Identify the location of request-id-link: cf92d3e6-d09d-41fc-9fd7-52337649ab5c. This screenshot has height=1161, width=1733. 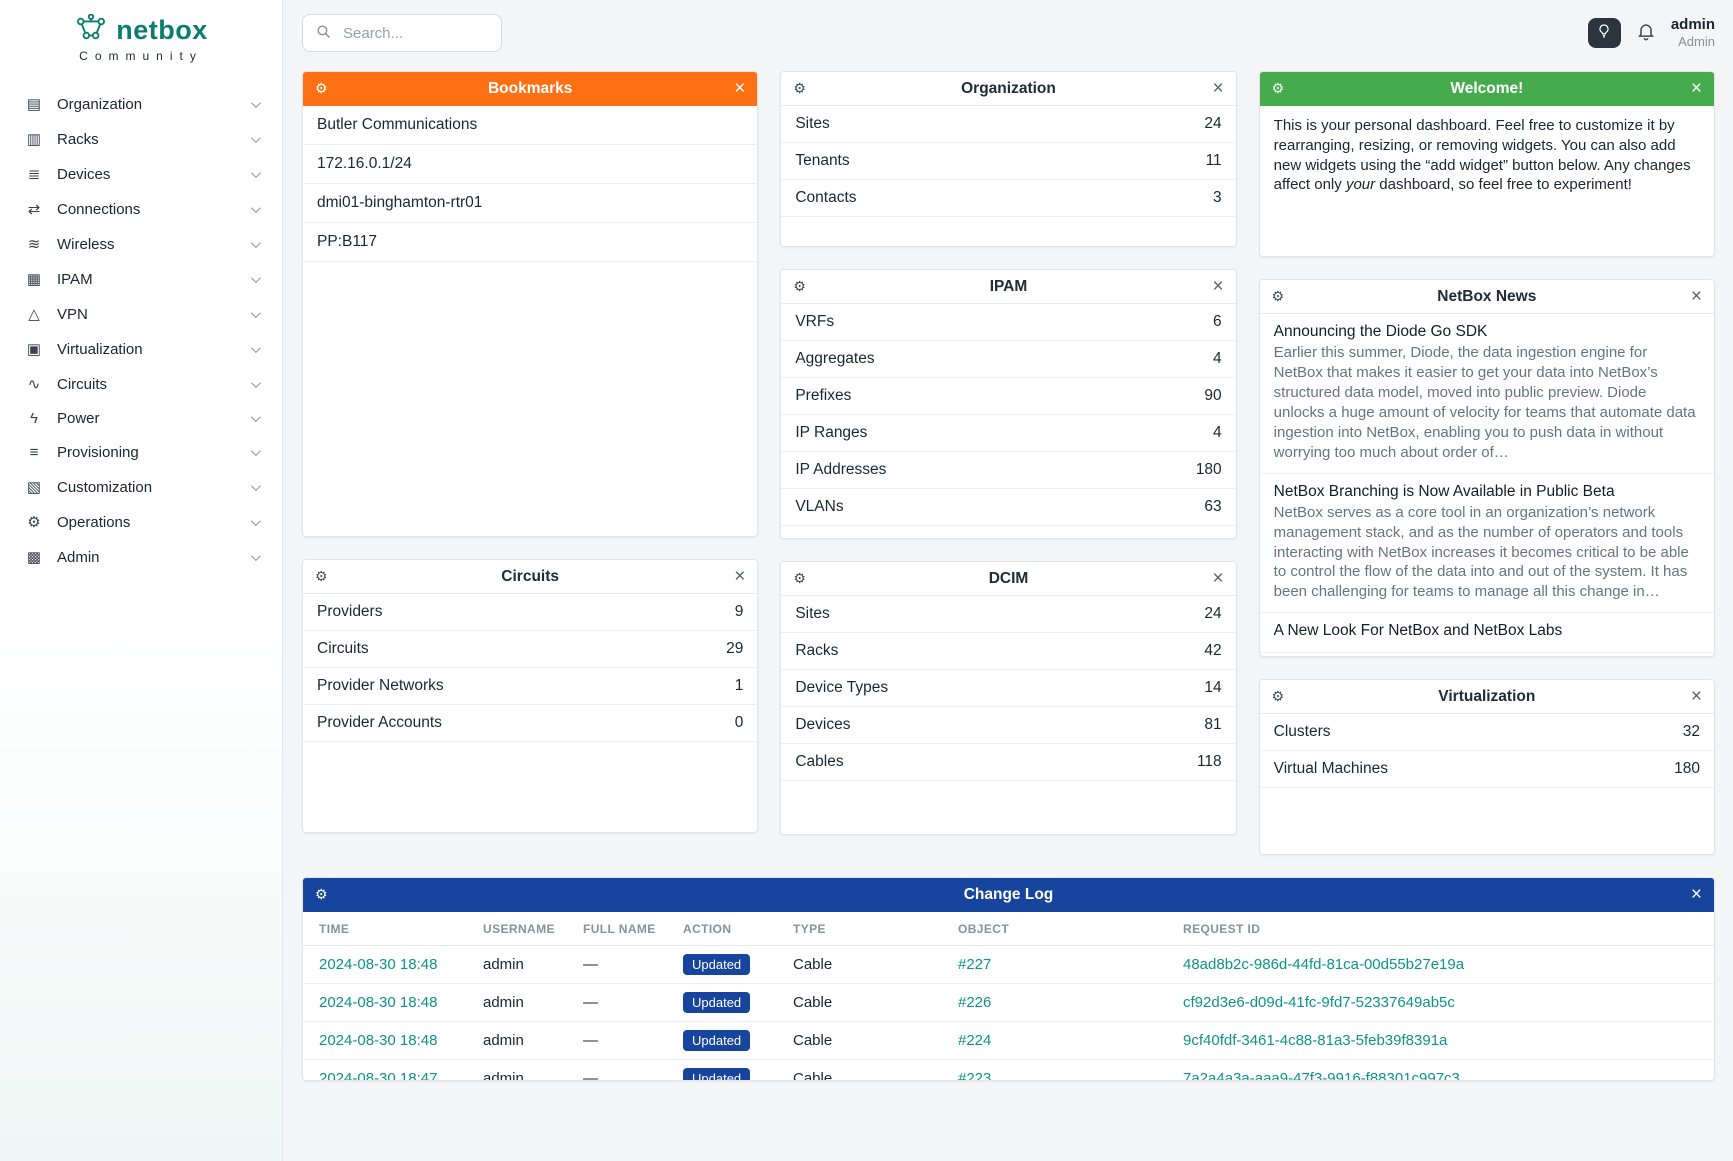
(1319, 1002).